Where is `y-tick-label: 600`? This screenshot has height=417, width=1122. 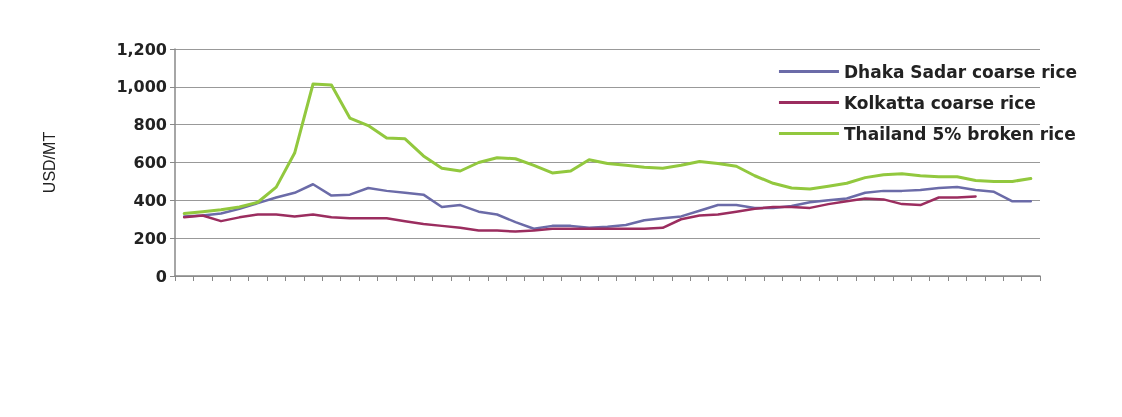
y-tick-label: 600 is located at coordinates (150, 162).